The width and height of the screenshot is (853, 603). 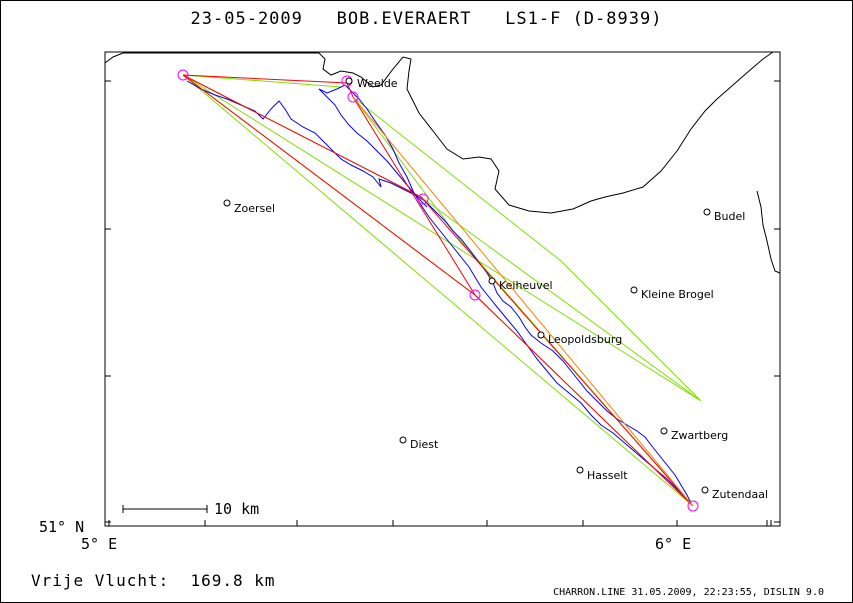 What do you see at coordinates (699, 435) in the screenshot?
I see `town-label-zwartberg: Zwartberg` at bounding box center [699, 435].